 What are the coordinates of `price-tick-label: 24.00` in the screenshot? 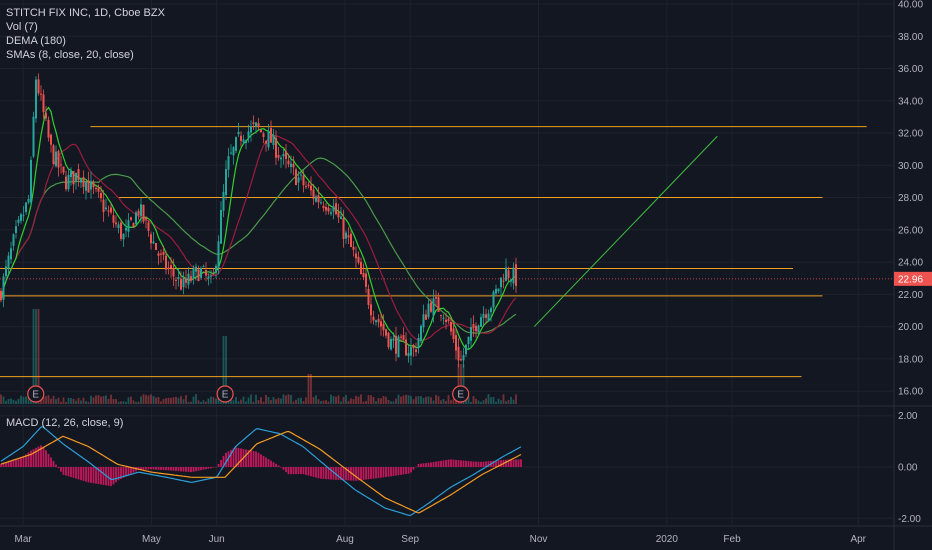 It's located at (910, 263).